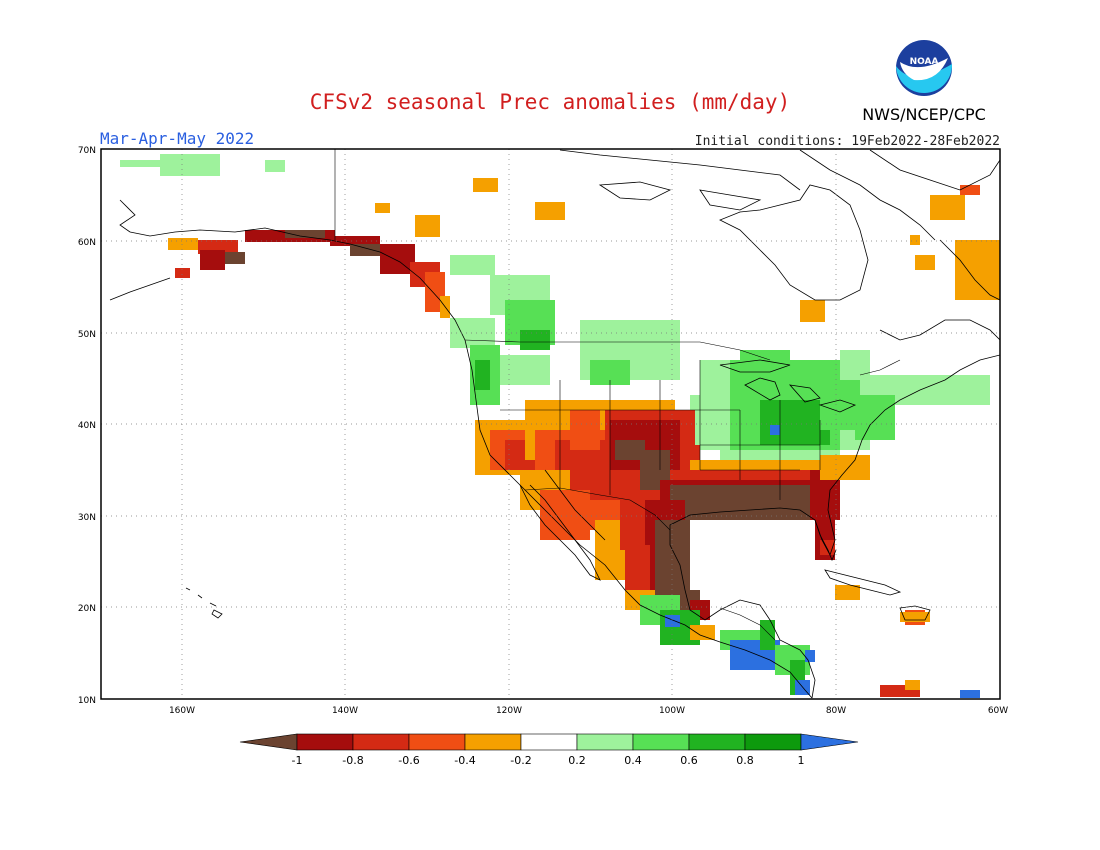 The image size is (1100, 850). Describe the element at coordinates (672, 711) in the screenshot. I see `lon-tick-label: 100W` at that location.